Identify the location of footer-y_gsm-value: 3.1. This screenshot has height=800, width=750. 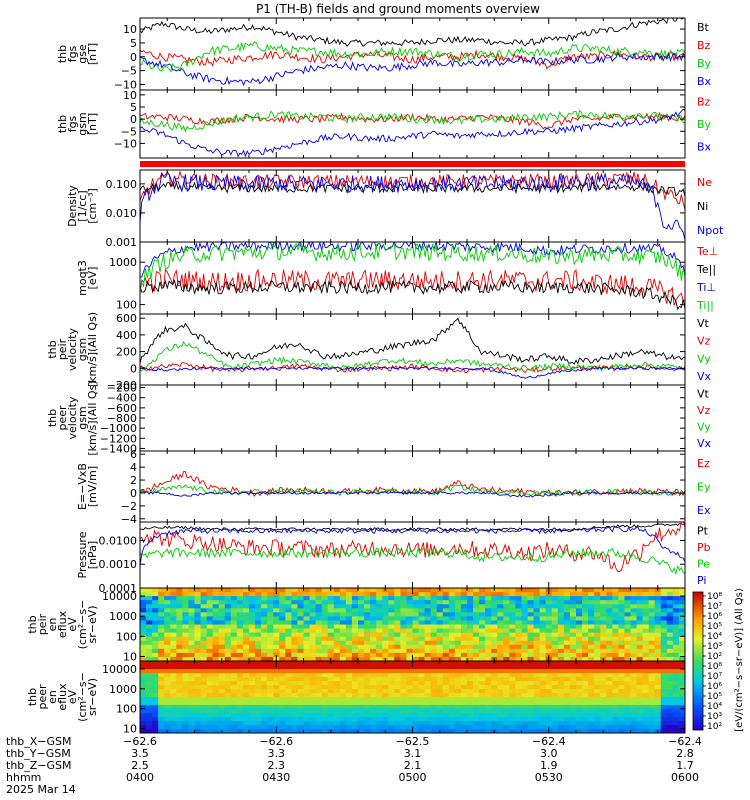
(412, 753).